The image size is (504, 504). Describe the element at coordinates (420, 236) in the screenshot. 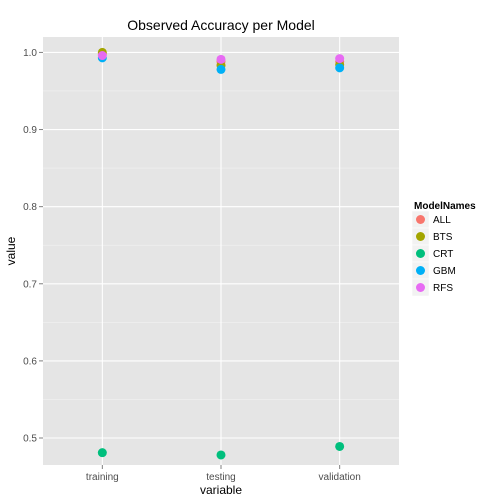

I see `legend-marker-bts` at that location.